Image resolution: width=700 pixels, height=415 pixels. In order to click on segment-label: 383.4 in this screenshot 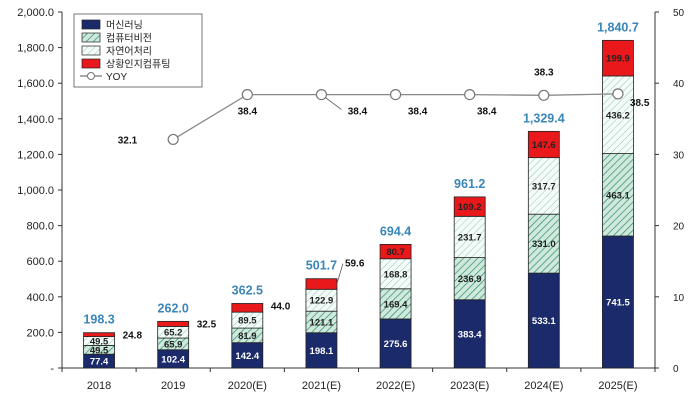, I will do `click(470, 334)`.